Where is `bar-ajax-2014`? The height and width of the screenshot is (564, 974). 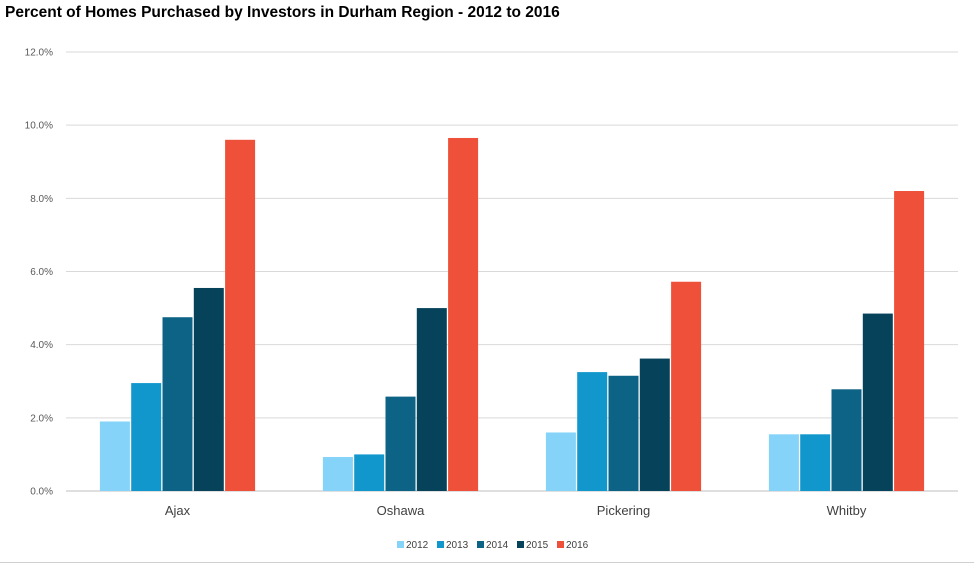 bar-ajax-2014 is located at coordinates (177, 404).